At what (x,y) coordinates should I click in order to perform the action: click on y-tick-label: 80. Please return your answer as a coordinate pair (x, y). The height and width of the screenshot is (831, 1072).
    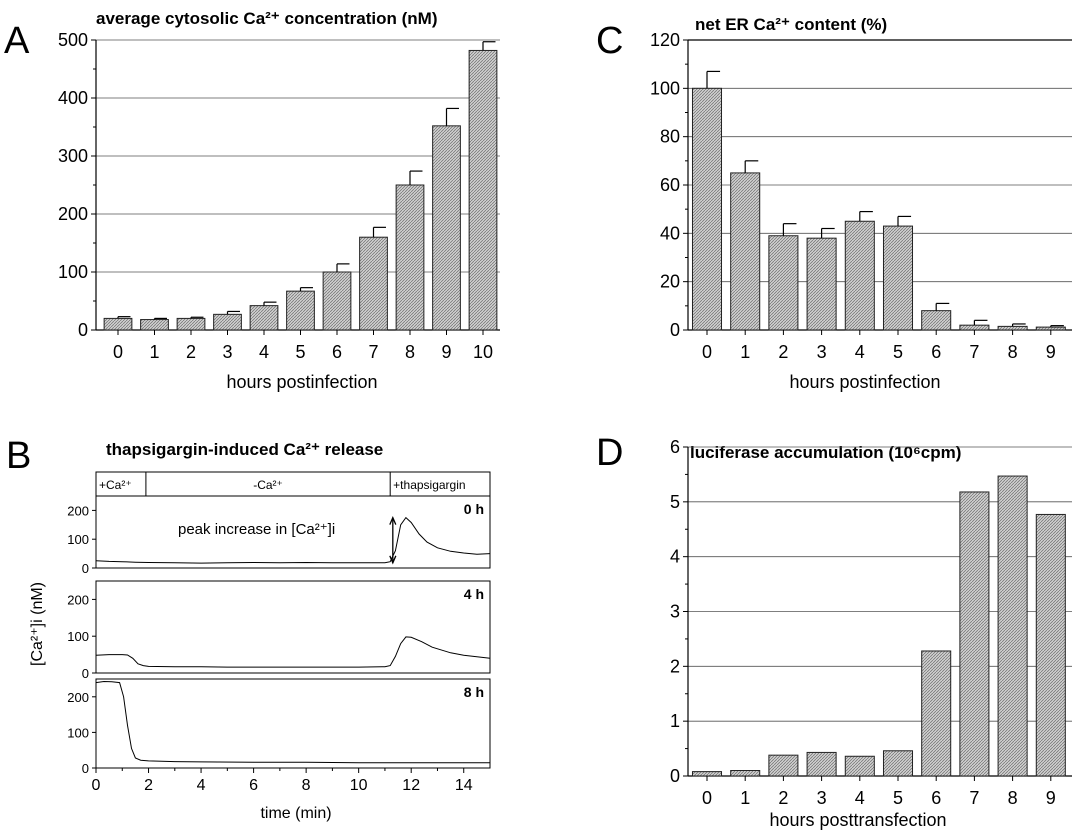
    Looking at the image, I should click on (670, 137).